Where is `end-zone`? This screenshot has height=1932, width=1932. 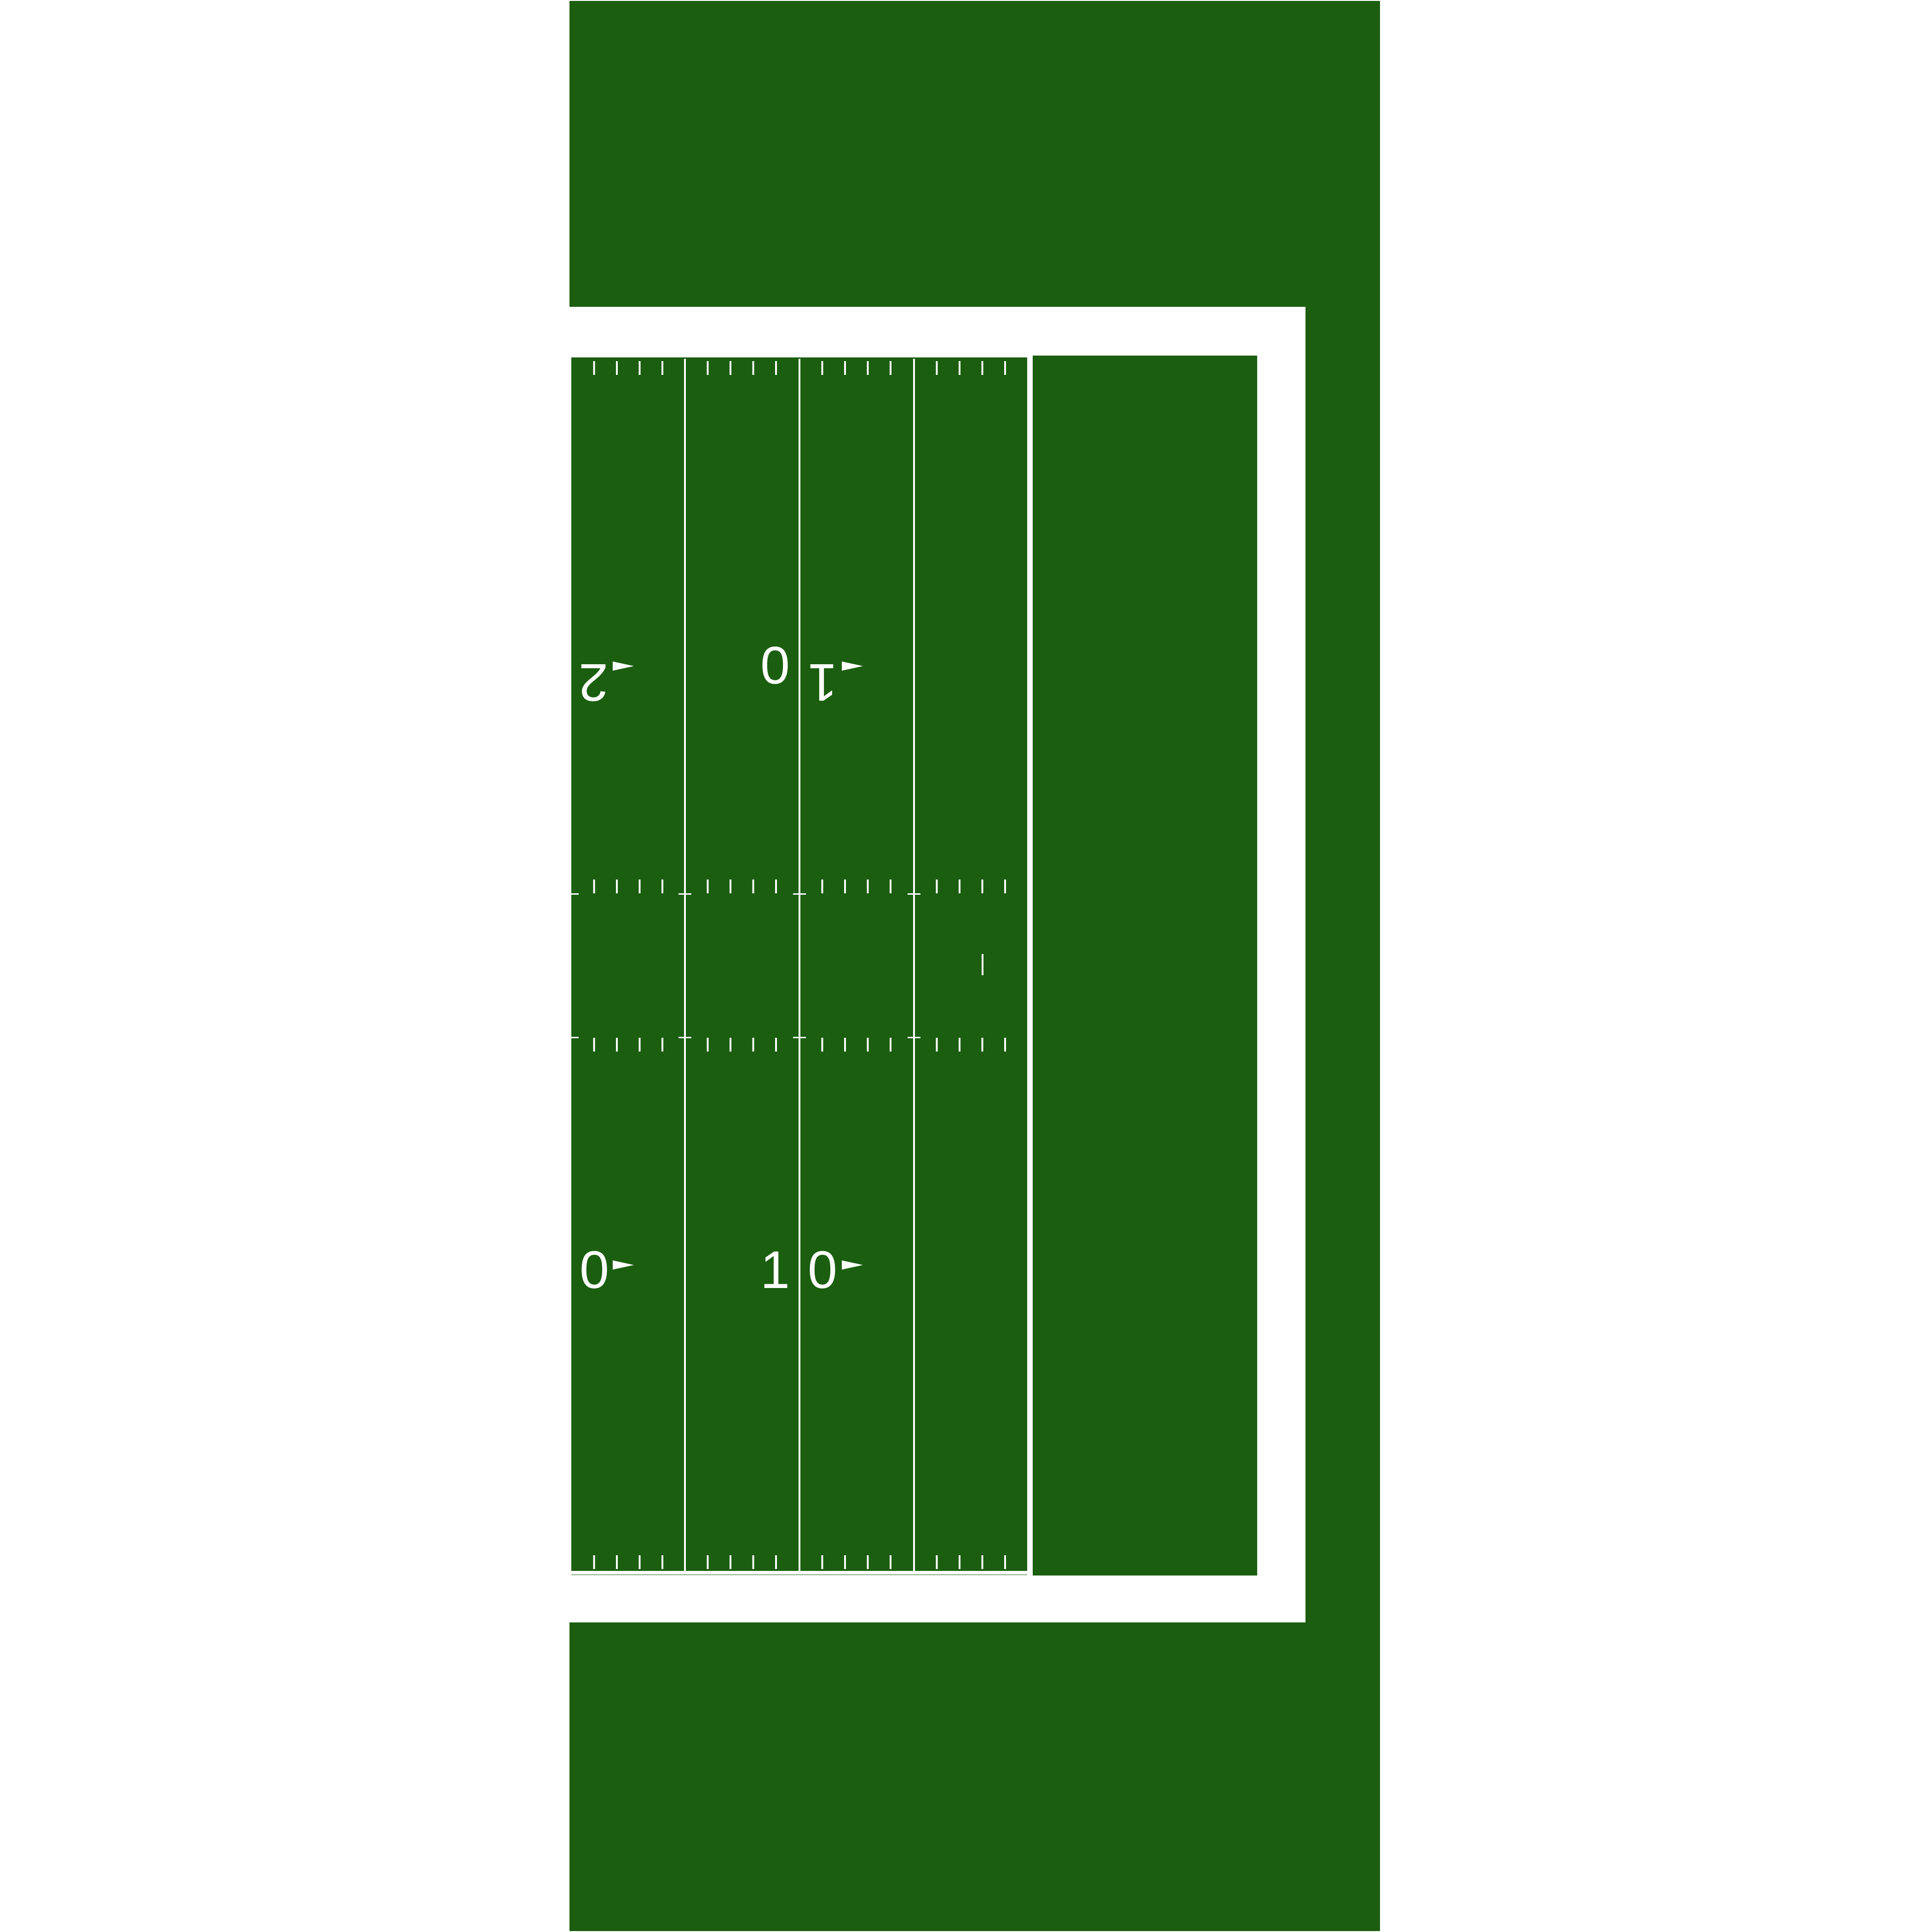 end-zone is located at coordinates (1145, 966).